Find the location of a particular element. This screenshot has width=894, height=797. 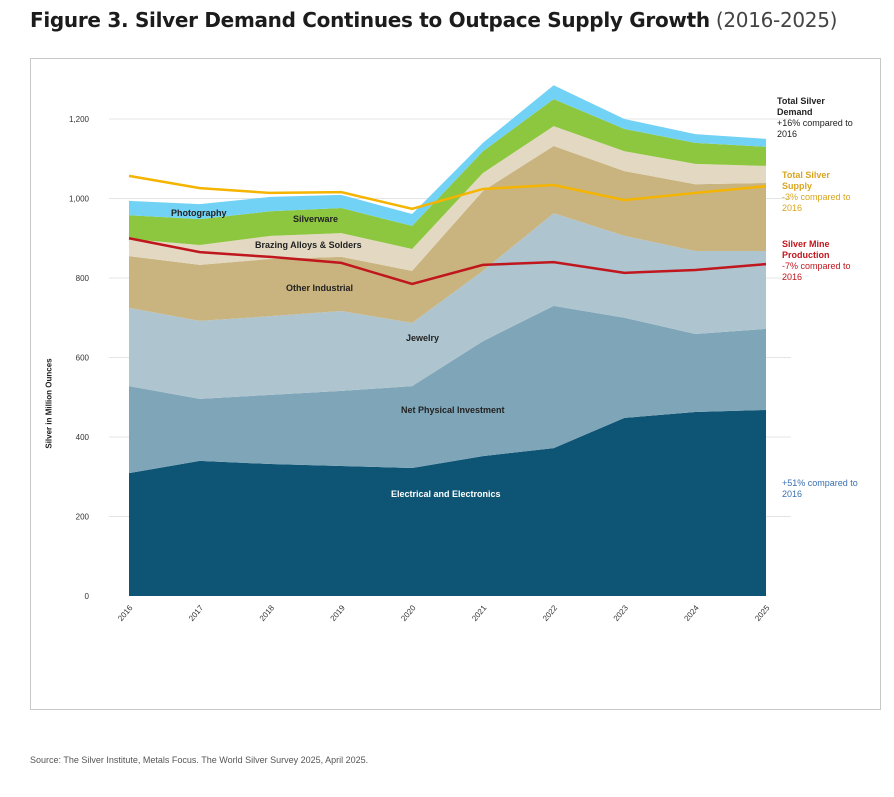

y-tick-label: 200 is located at coordinates (83, 517).